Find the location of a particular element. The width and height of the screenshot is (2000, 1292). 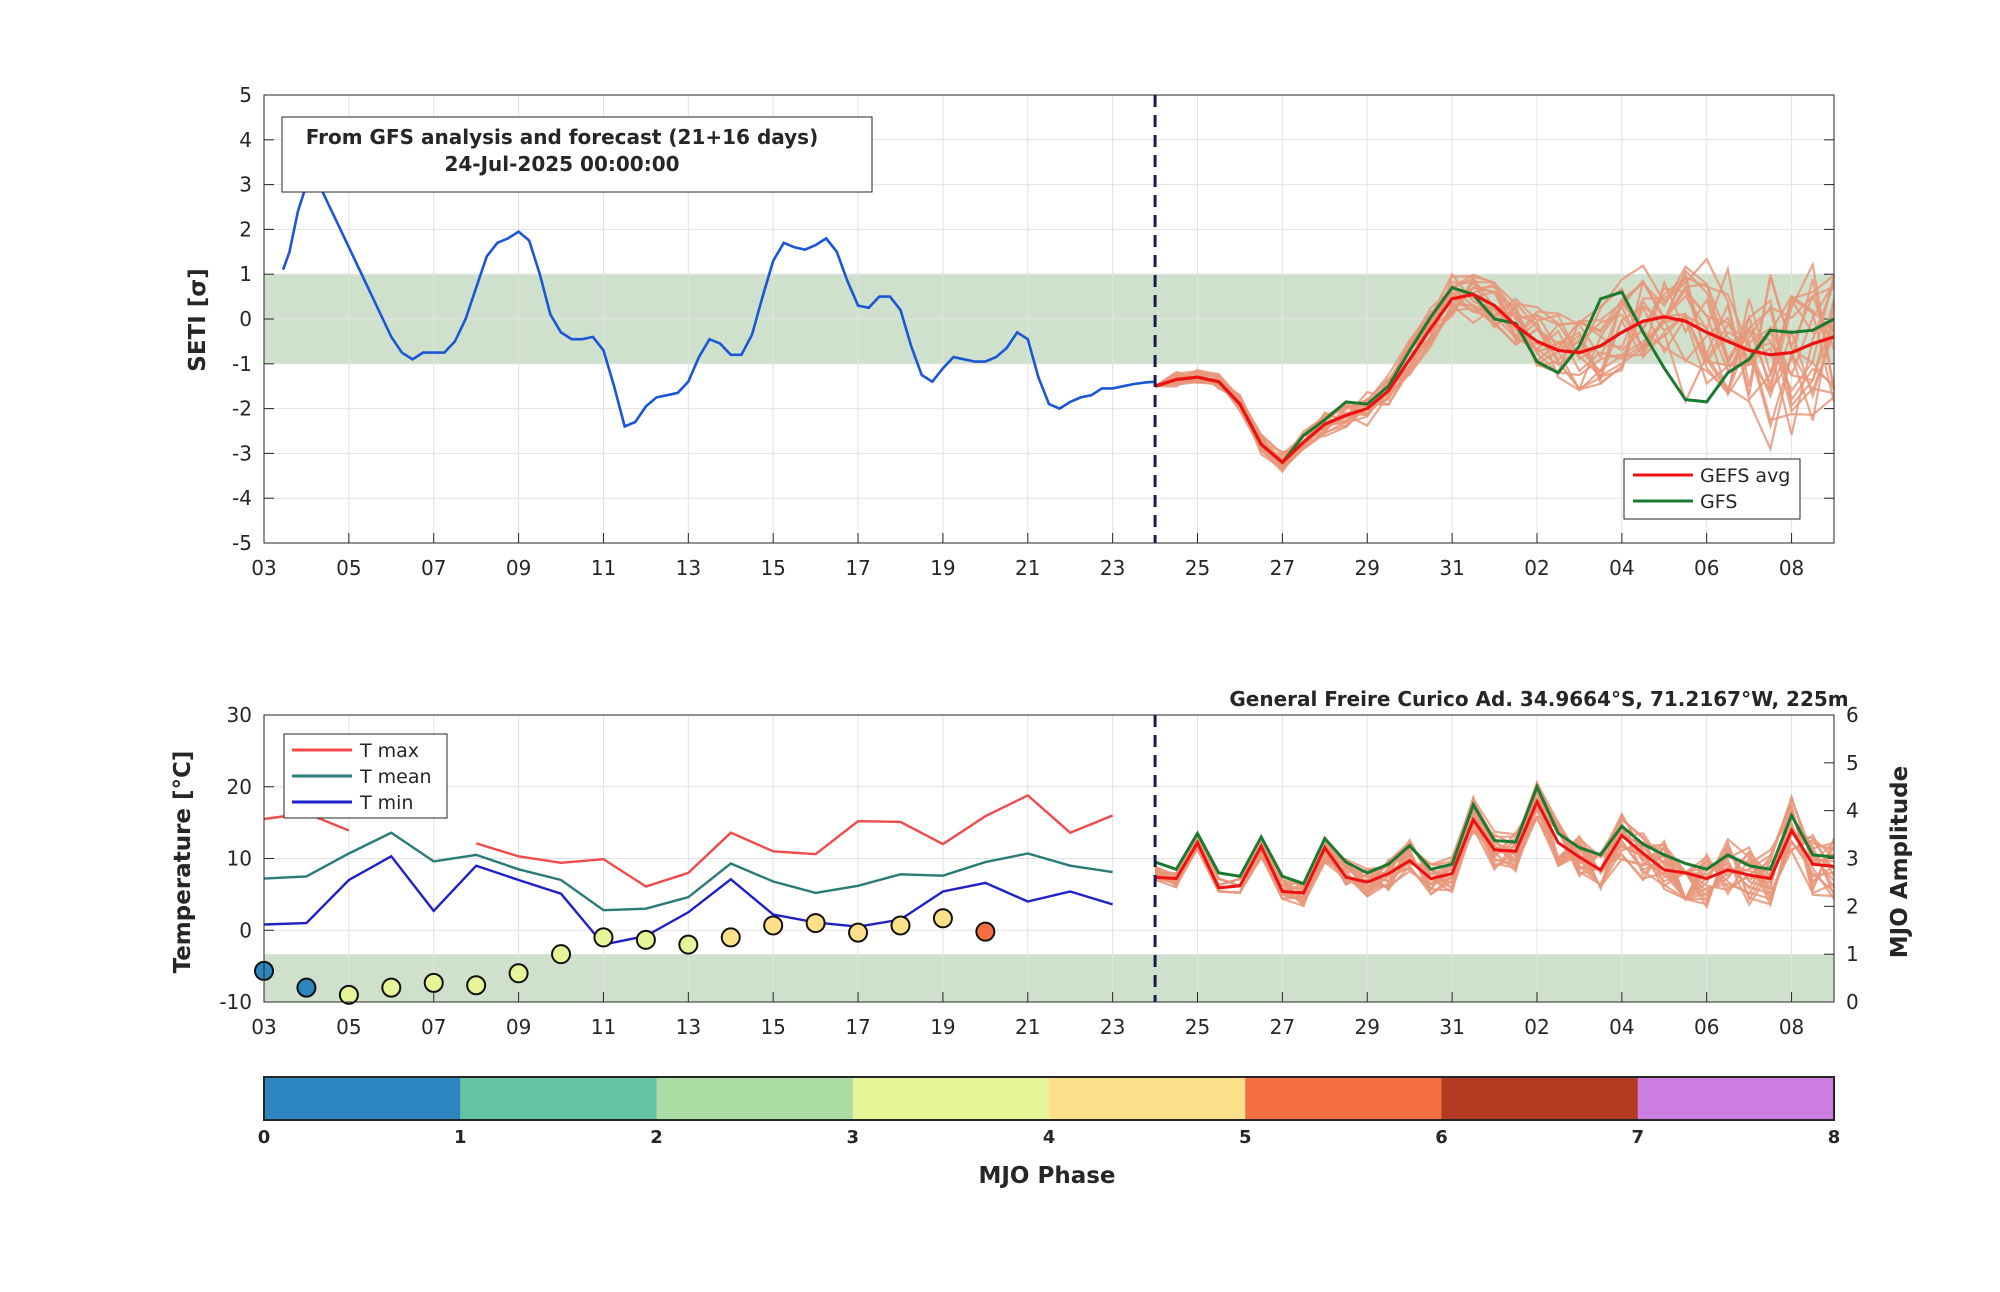

tmin-line is located at coordinates (688, 900).